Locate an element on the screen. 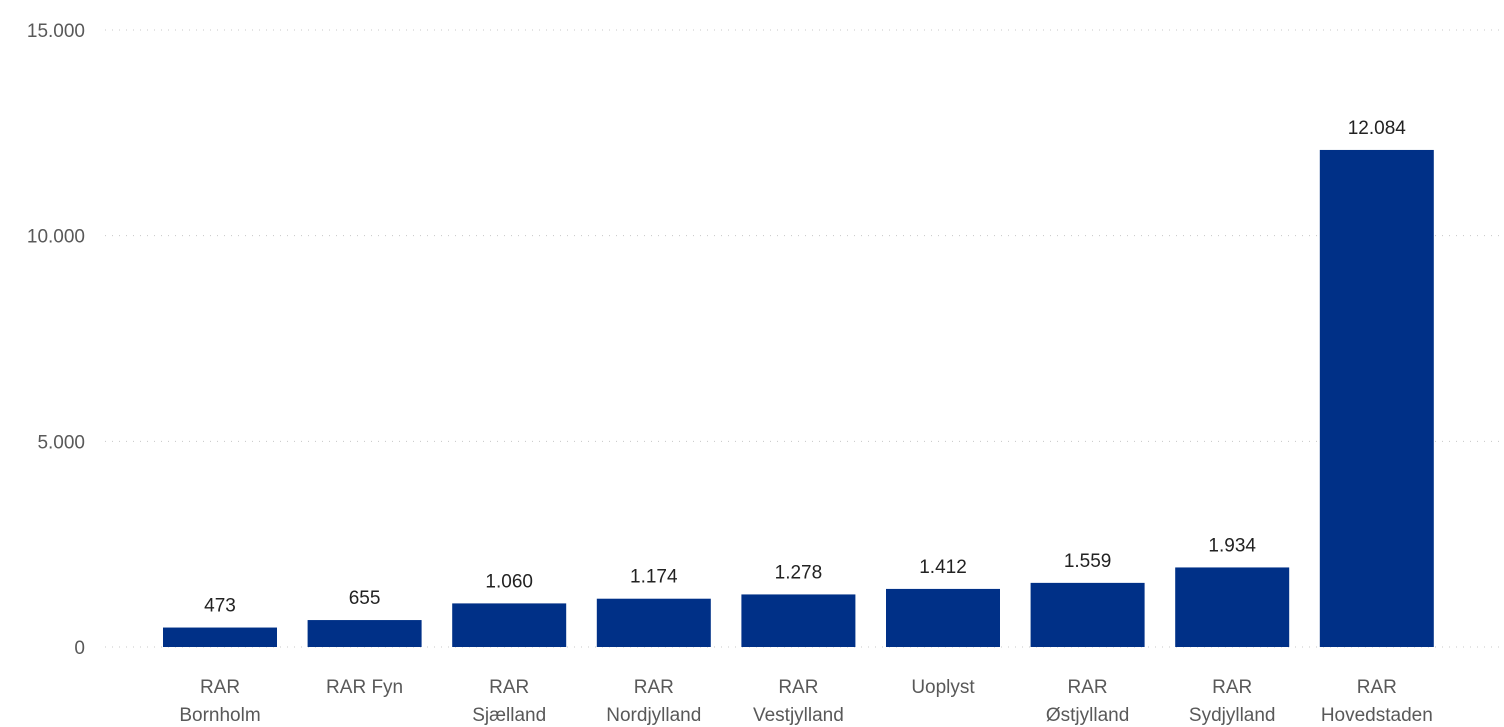  data-label: 473 is located at coordinates (220, 606).